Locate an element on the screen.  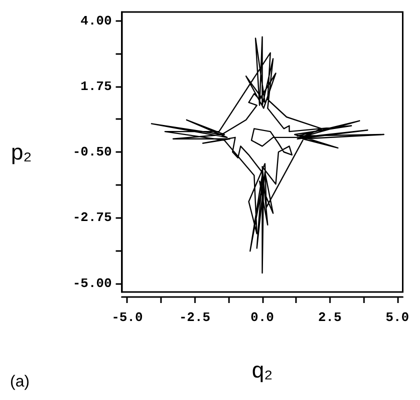
x-tick-label: -5.0 is located at coordinates (127, 317).